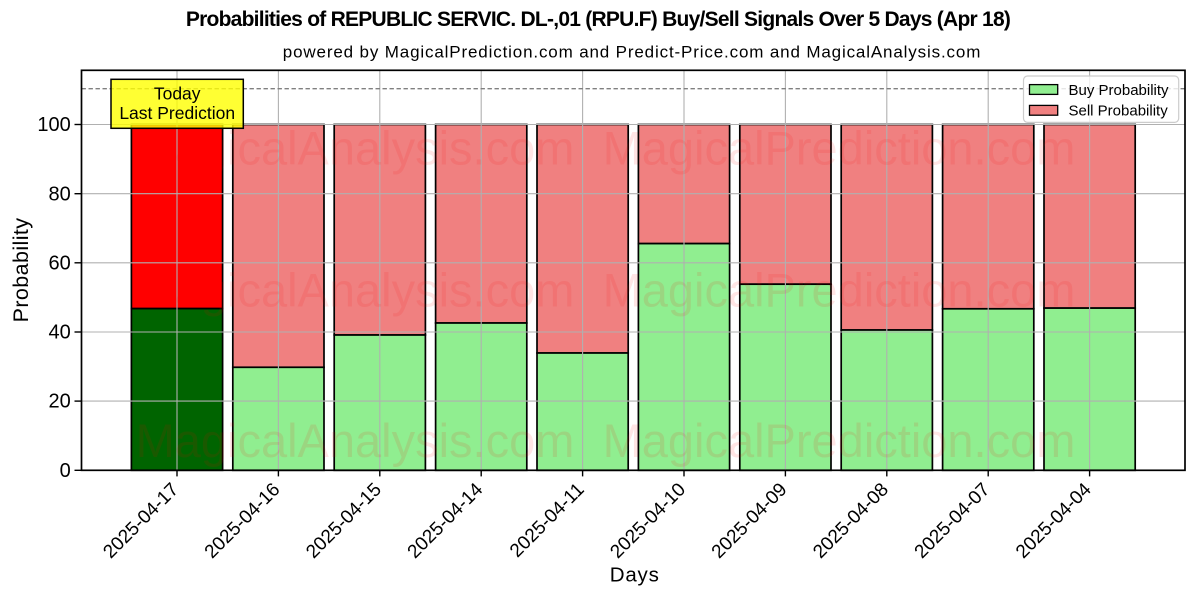 The height and width of the screenshot is (600, 1200). Describe the element at coordinates (1119, 90) in the screenshot. I see `svg-text: Buy Probability` at that location.